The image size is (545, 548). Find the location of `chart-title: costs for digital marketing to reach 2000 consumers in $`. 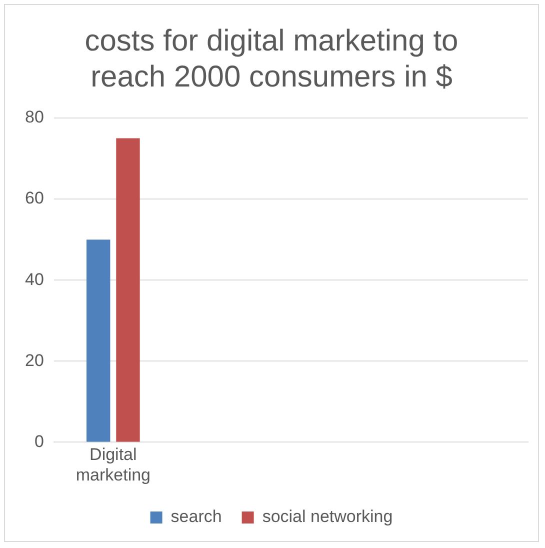

chart-title: costs for digital marketing to reach 2000 consumers in $ is located at coordinates (271, 59).